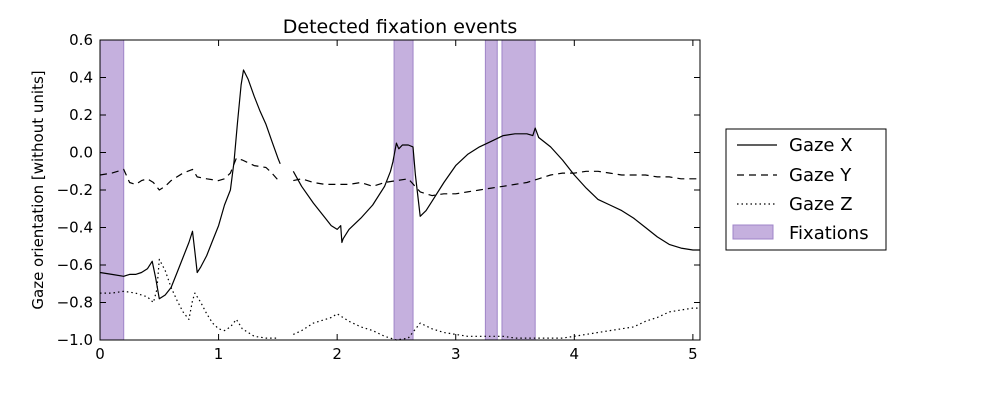  What do you see at coordinates (337, 354) in the screenshot?
I see `x-tick-label: 2` at bounding box center [337, 354].